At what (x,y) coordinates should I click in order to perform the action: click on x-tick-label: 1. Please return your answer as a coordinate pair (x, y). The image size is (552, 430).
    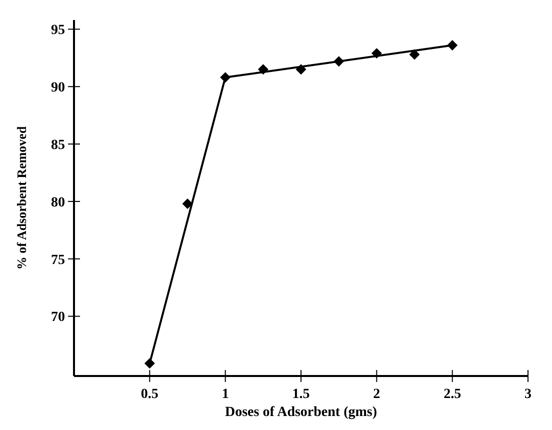
    Looking at the image, I should click on (225, 394).